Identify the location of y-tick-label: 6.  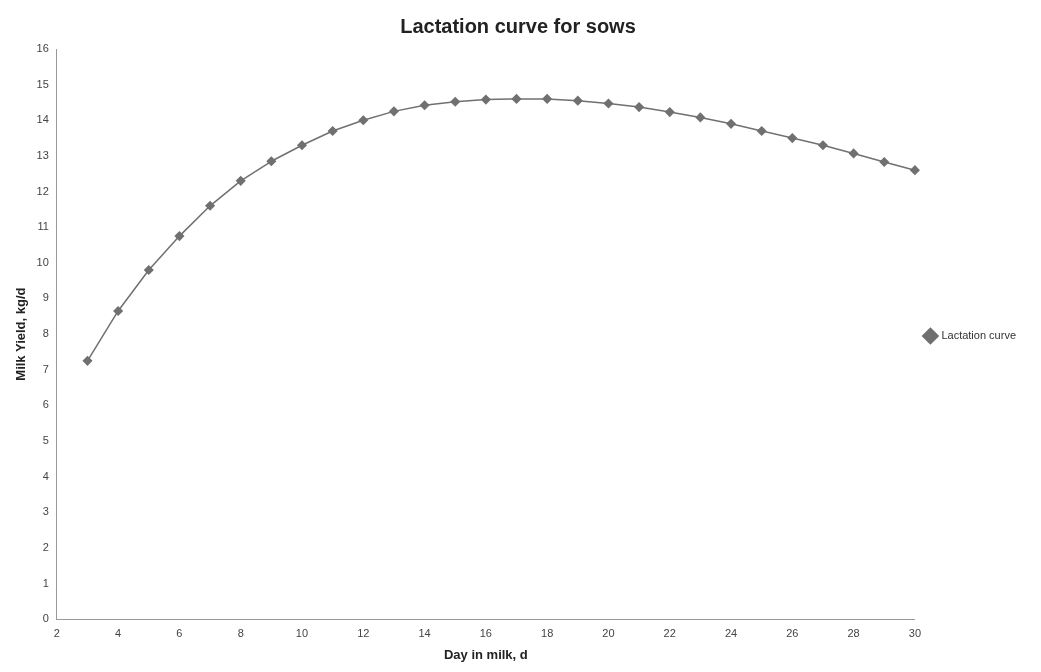
(45, 404).